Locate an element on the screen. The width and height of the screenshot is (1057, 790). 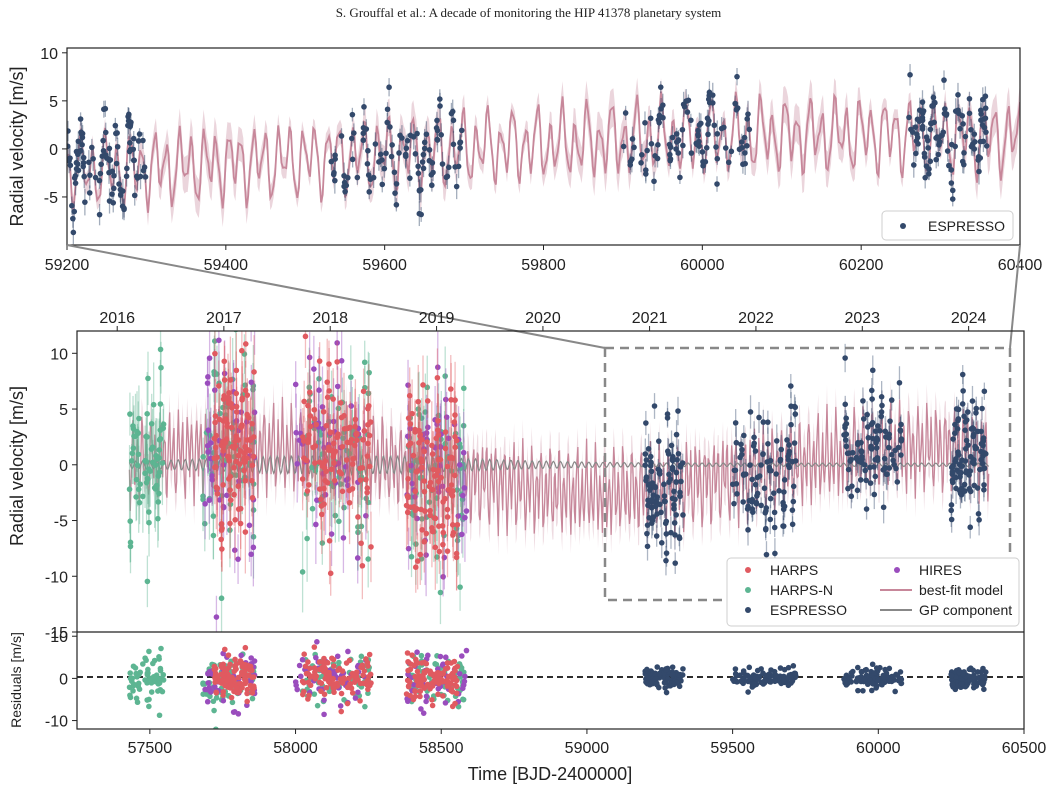
year-tick-label: 2022 is located at coordinates (756, 318).